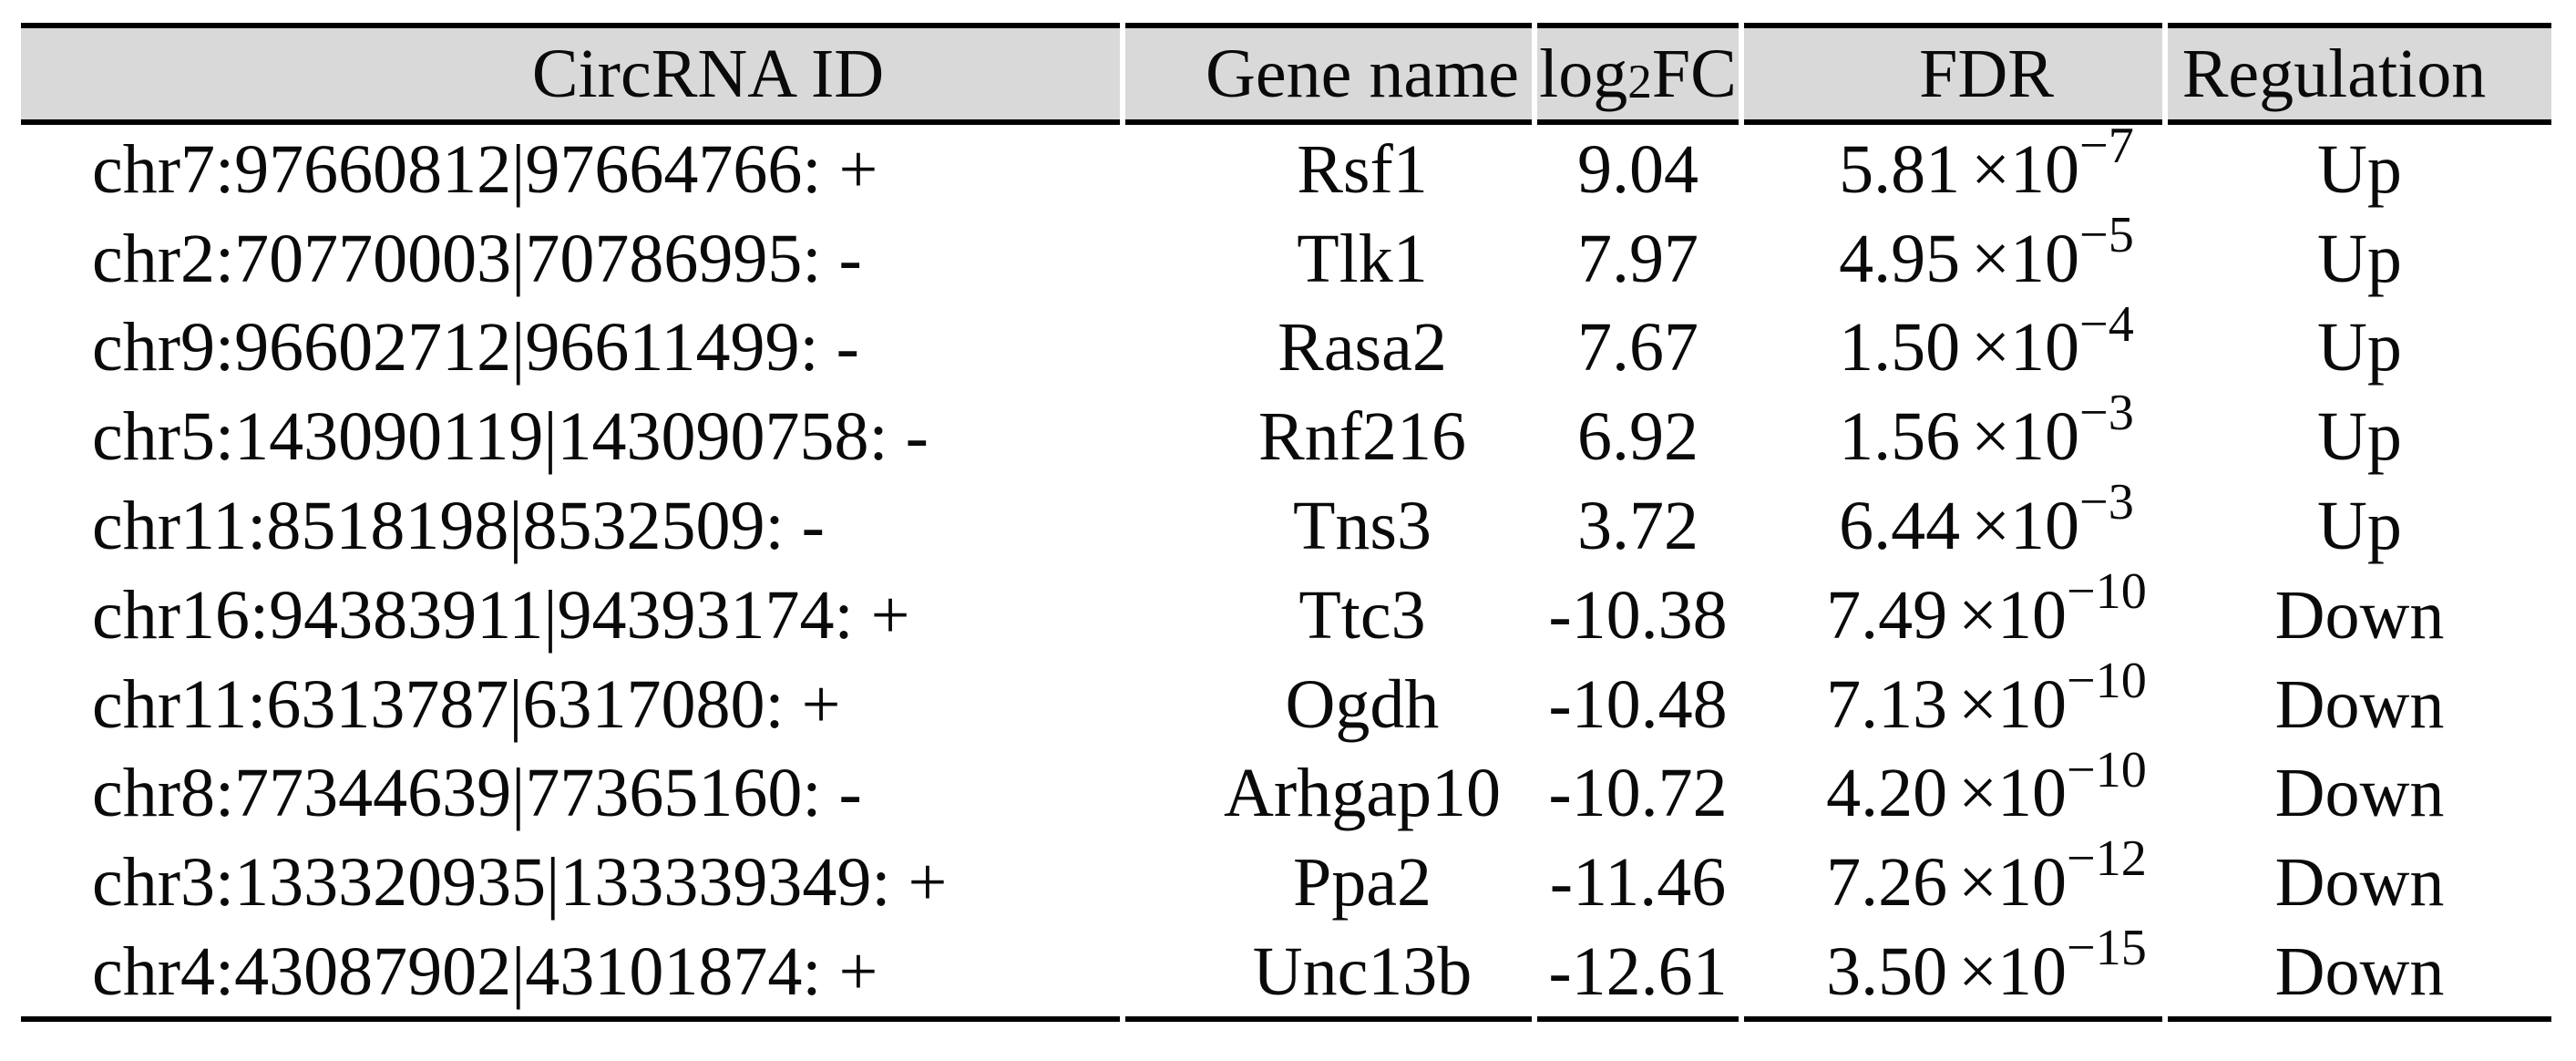 This screenshot has height=1061, width=2576. I want to click on cell-fdr: 1.50 ×10 −4, so click(1987, 340).